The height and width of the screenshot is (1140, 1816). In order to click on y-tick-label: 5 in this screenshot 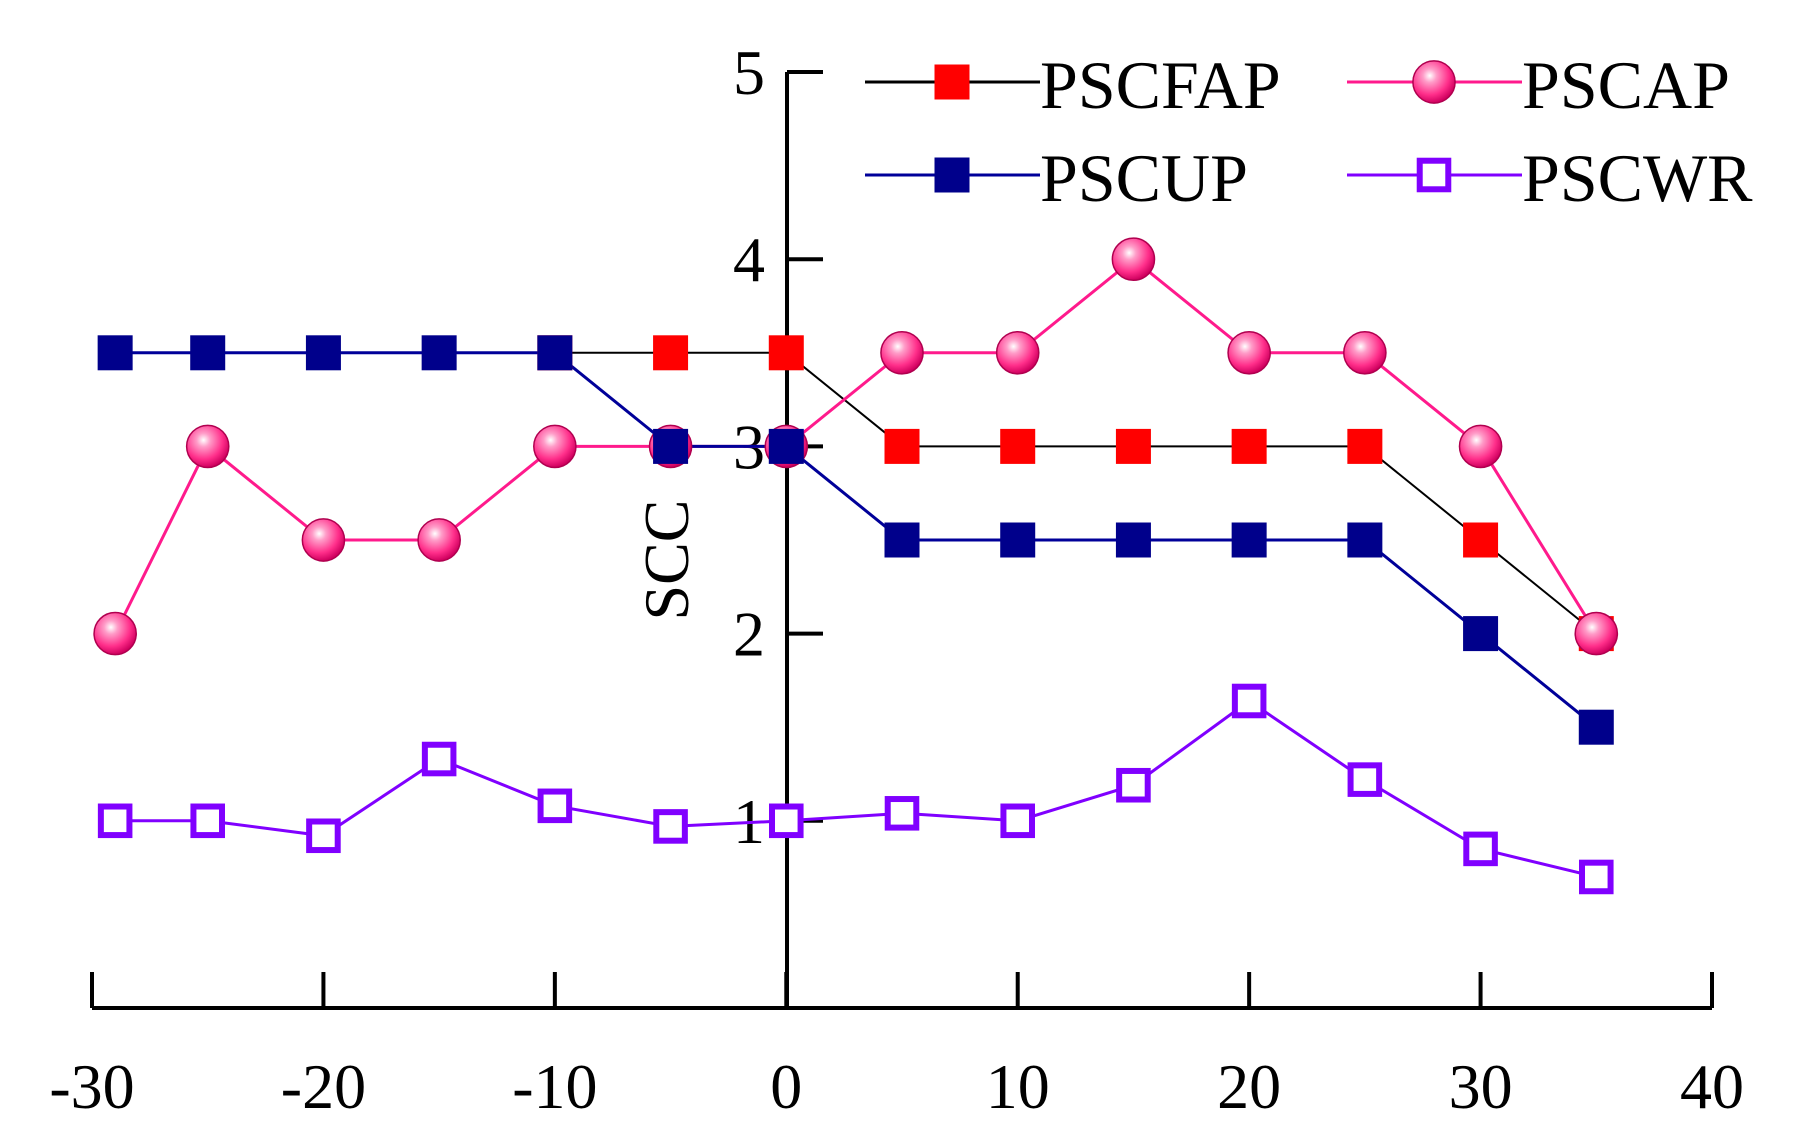, I will do `click(749, 72)`.